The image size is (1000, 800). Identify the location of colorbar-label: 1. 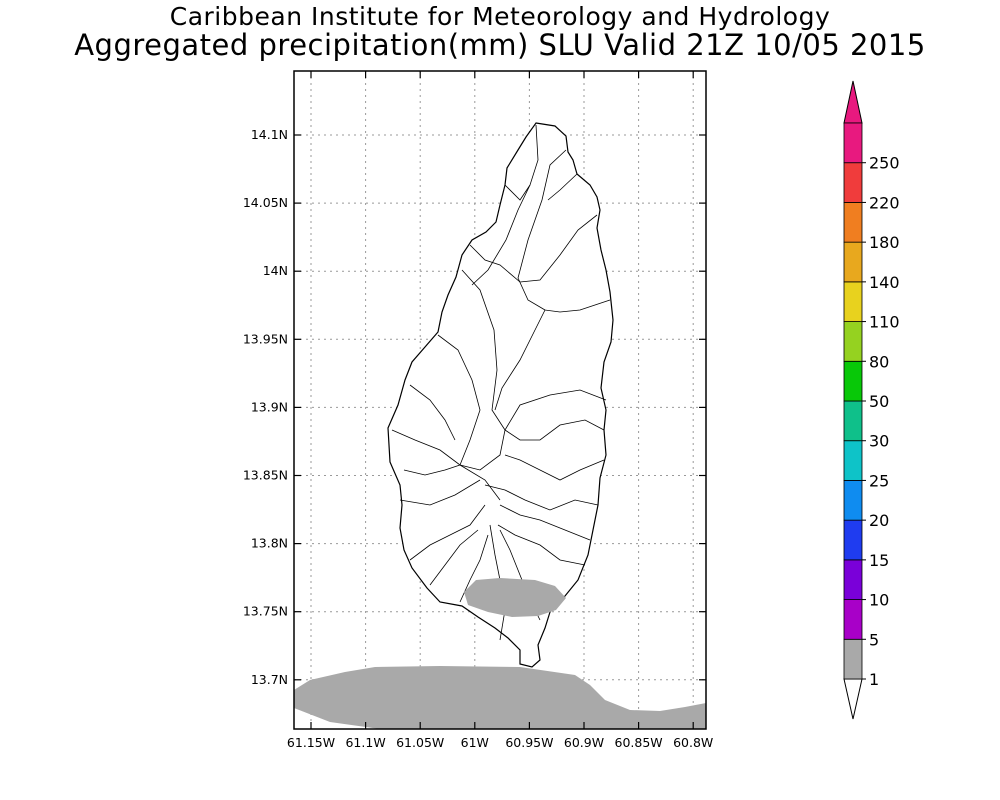
(874, 679).